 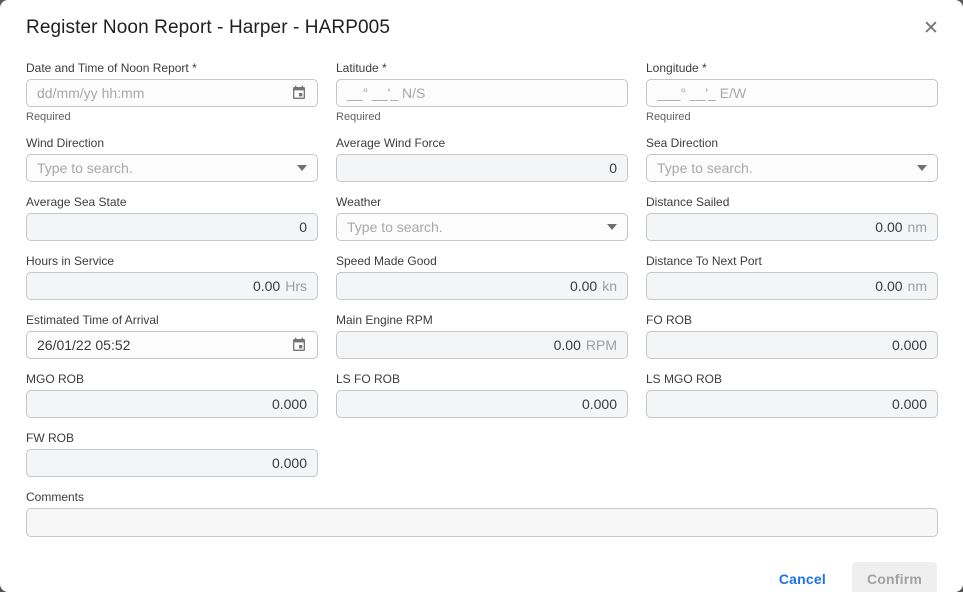 I want to click on field-label: Distance Sailed, so click(x=688, y=202).